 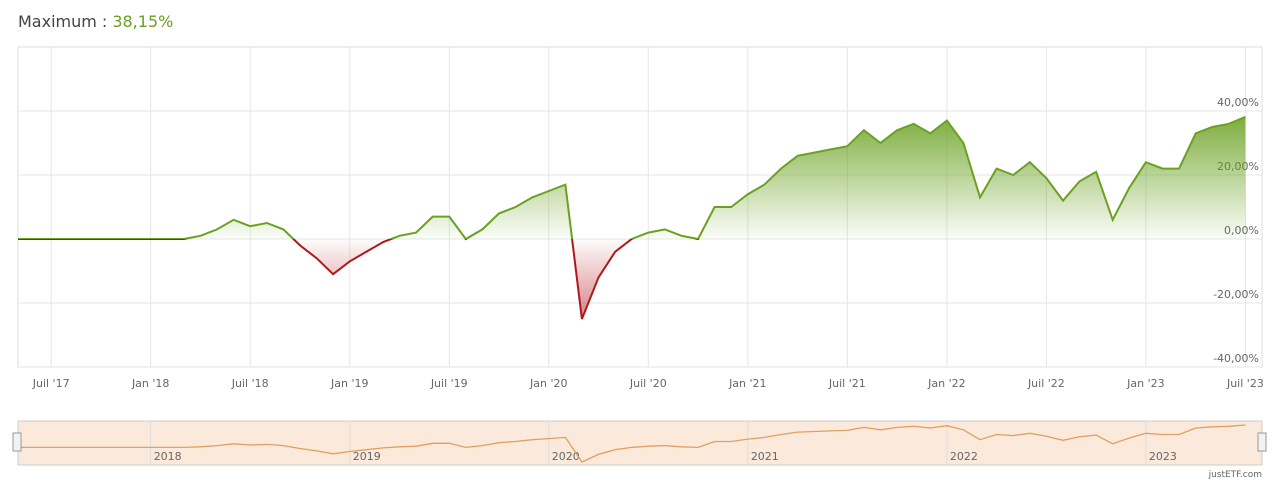 I want to click on x-tick-label: Jan '19, so click(x=349, y=383).